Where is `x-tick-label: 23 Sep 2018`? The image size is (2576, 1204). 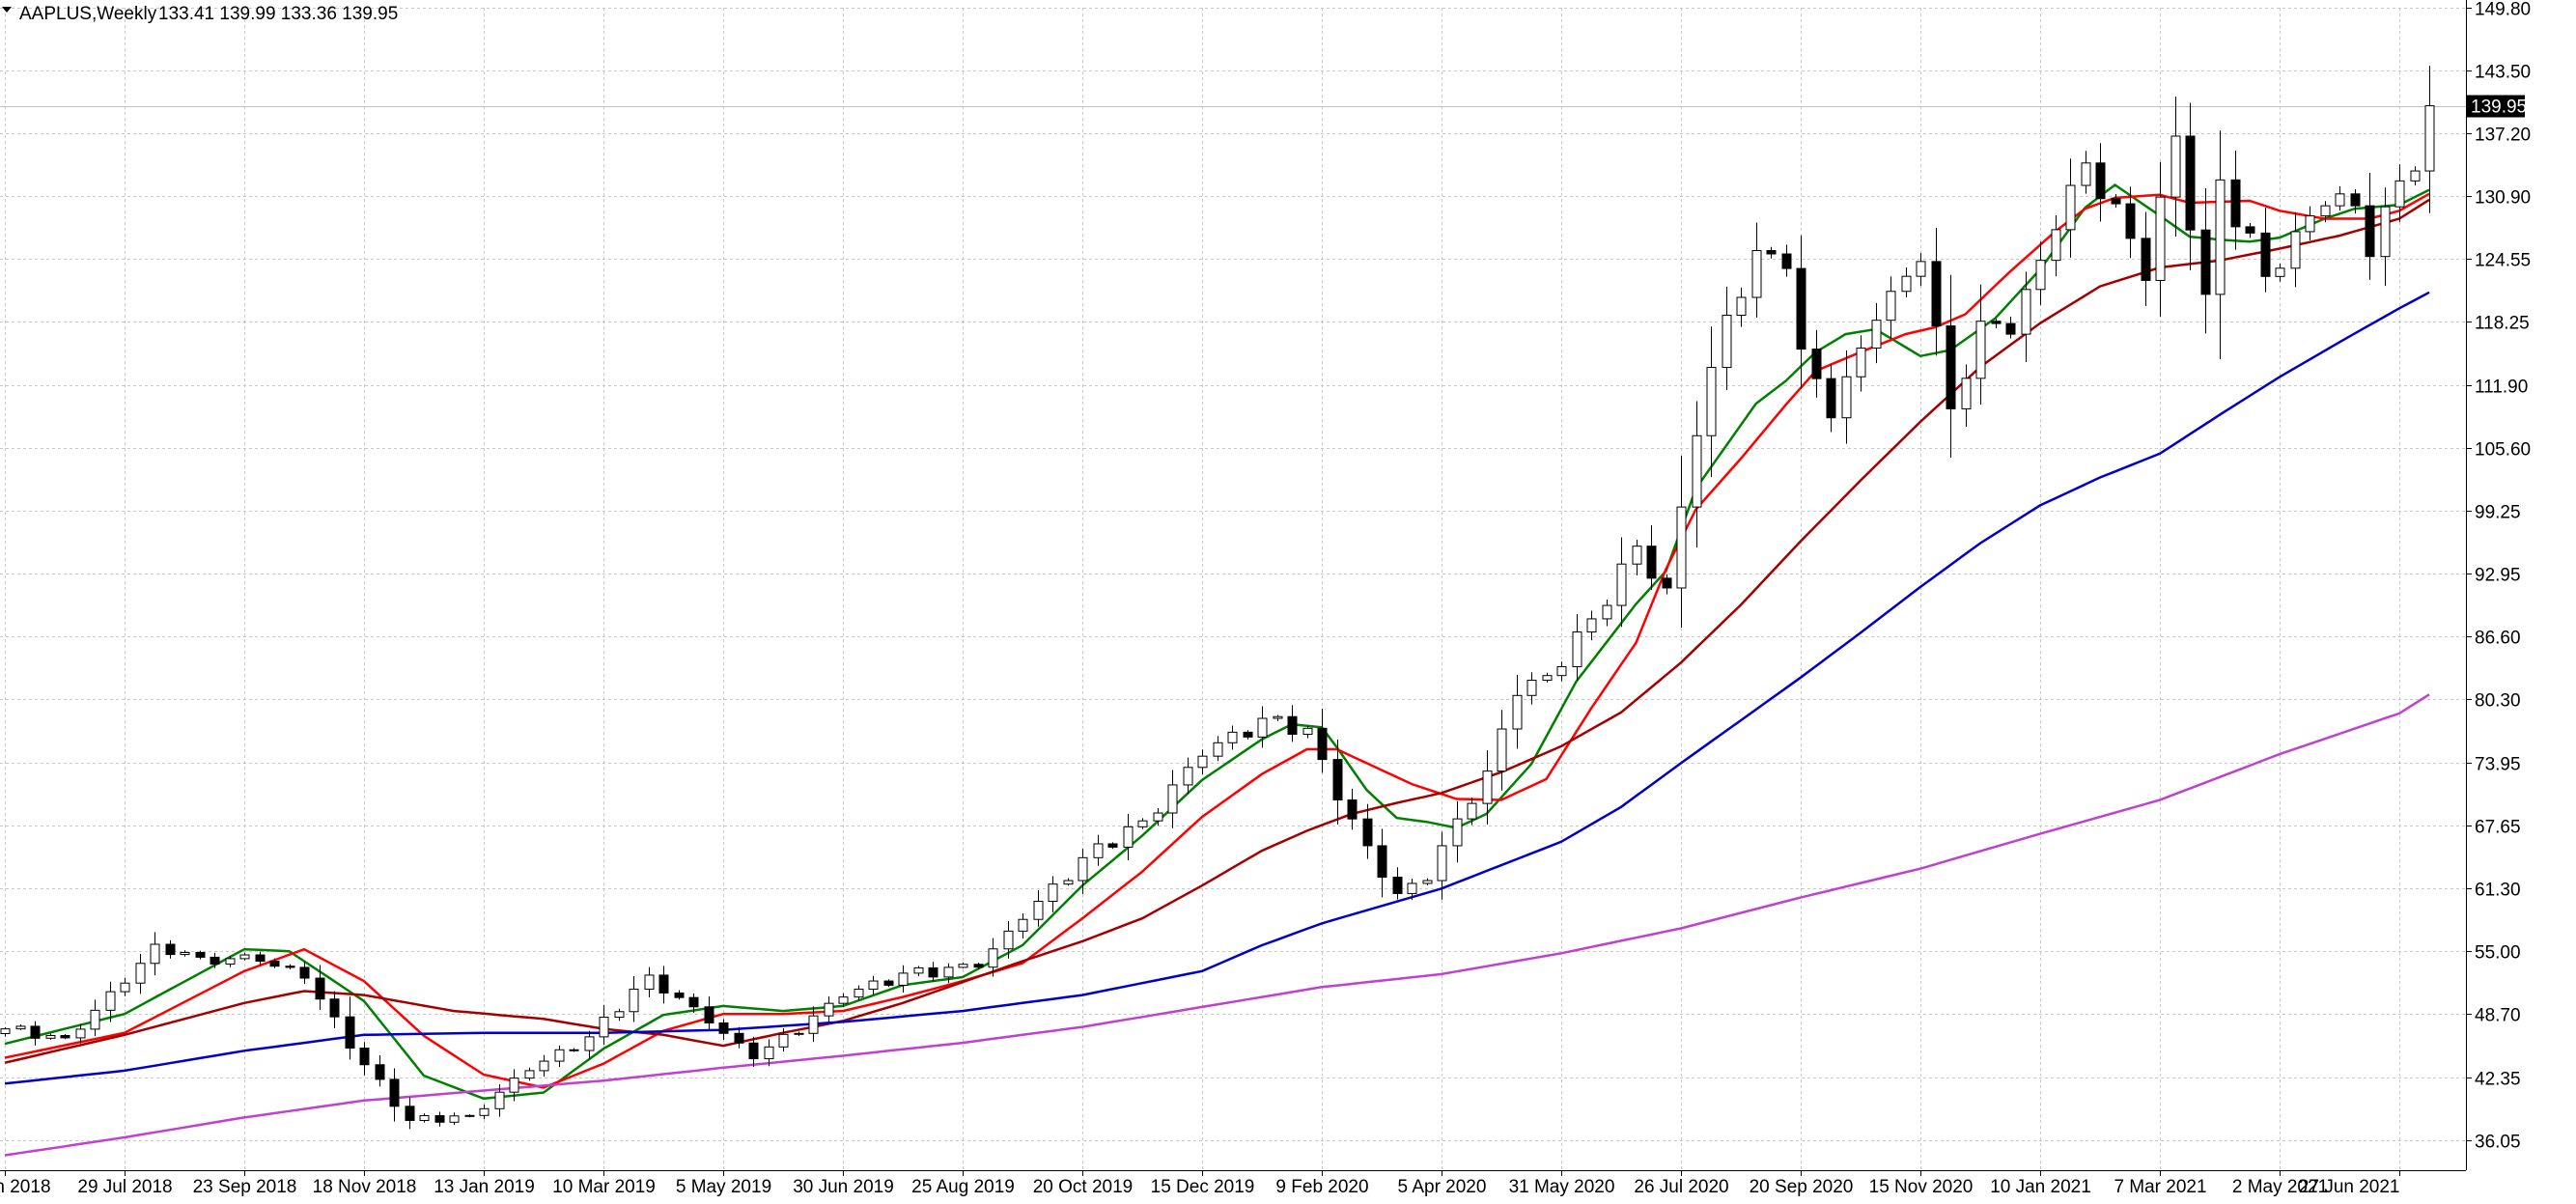
x-tick-label: 23 Sep 2018 is located at coordinates (245, 1187).